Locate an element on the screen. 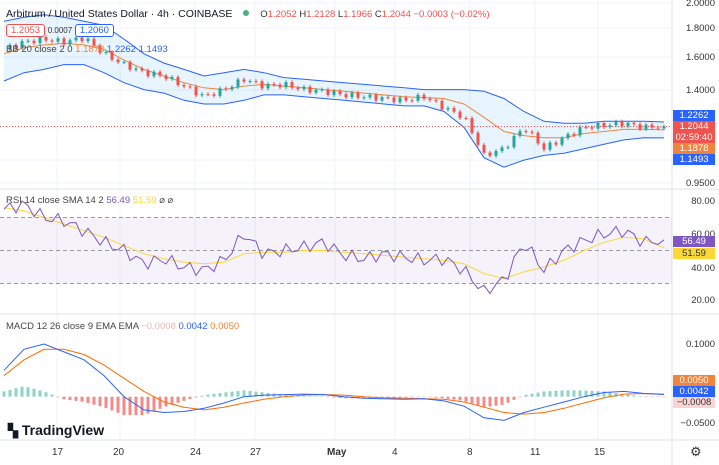  price-tick: 1.4000 is located at coordinates (700, 90).